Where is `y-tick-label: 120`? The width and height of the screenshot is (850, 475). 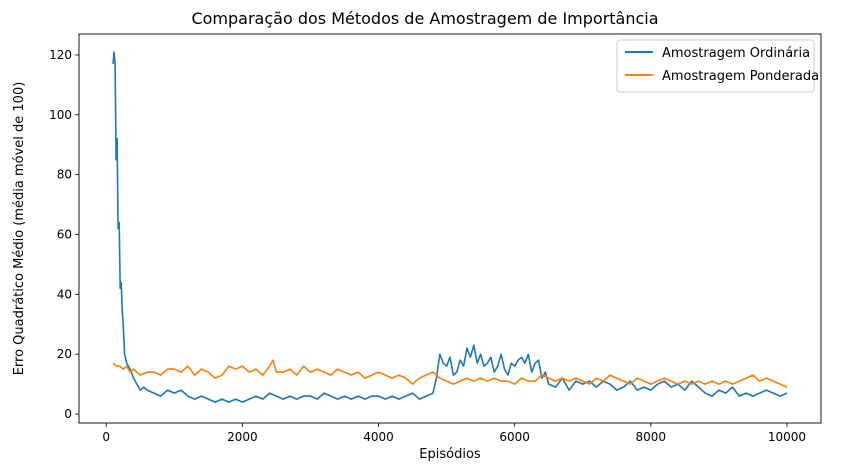
y-tick-label: 120 is located at coordinates (60, 55).